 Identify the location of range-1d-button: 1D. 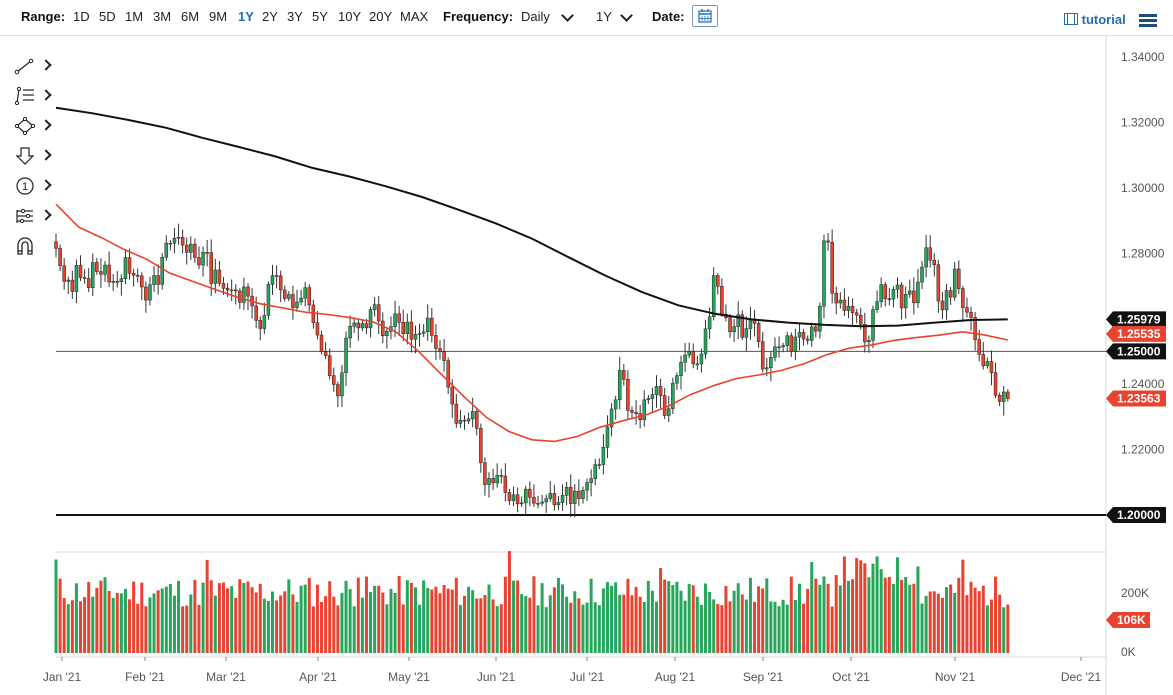
(81, 16).